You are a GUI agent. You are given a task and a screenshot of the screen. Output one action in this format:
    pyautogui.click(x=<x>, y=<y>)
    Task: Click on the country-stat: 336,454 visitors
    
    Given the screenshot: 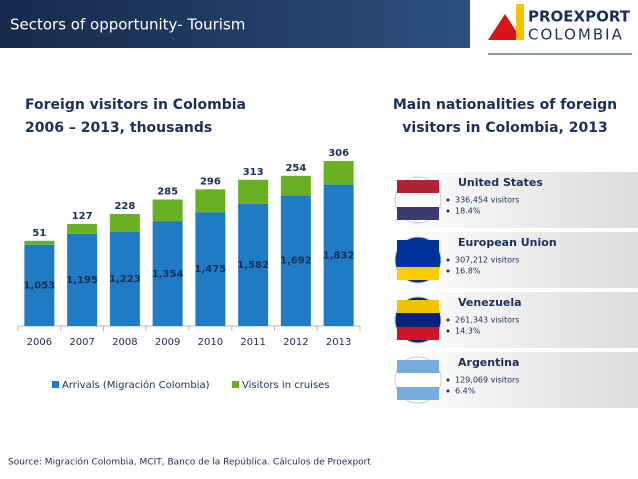 What is the action you would take?
    pyautogui.click(x=487, y=200)
    